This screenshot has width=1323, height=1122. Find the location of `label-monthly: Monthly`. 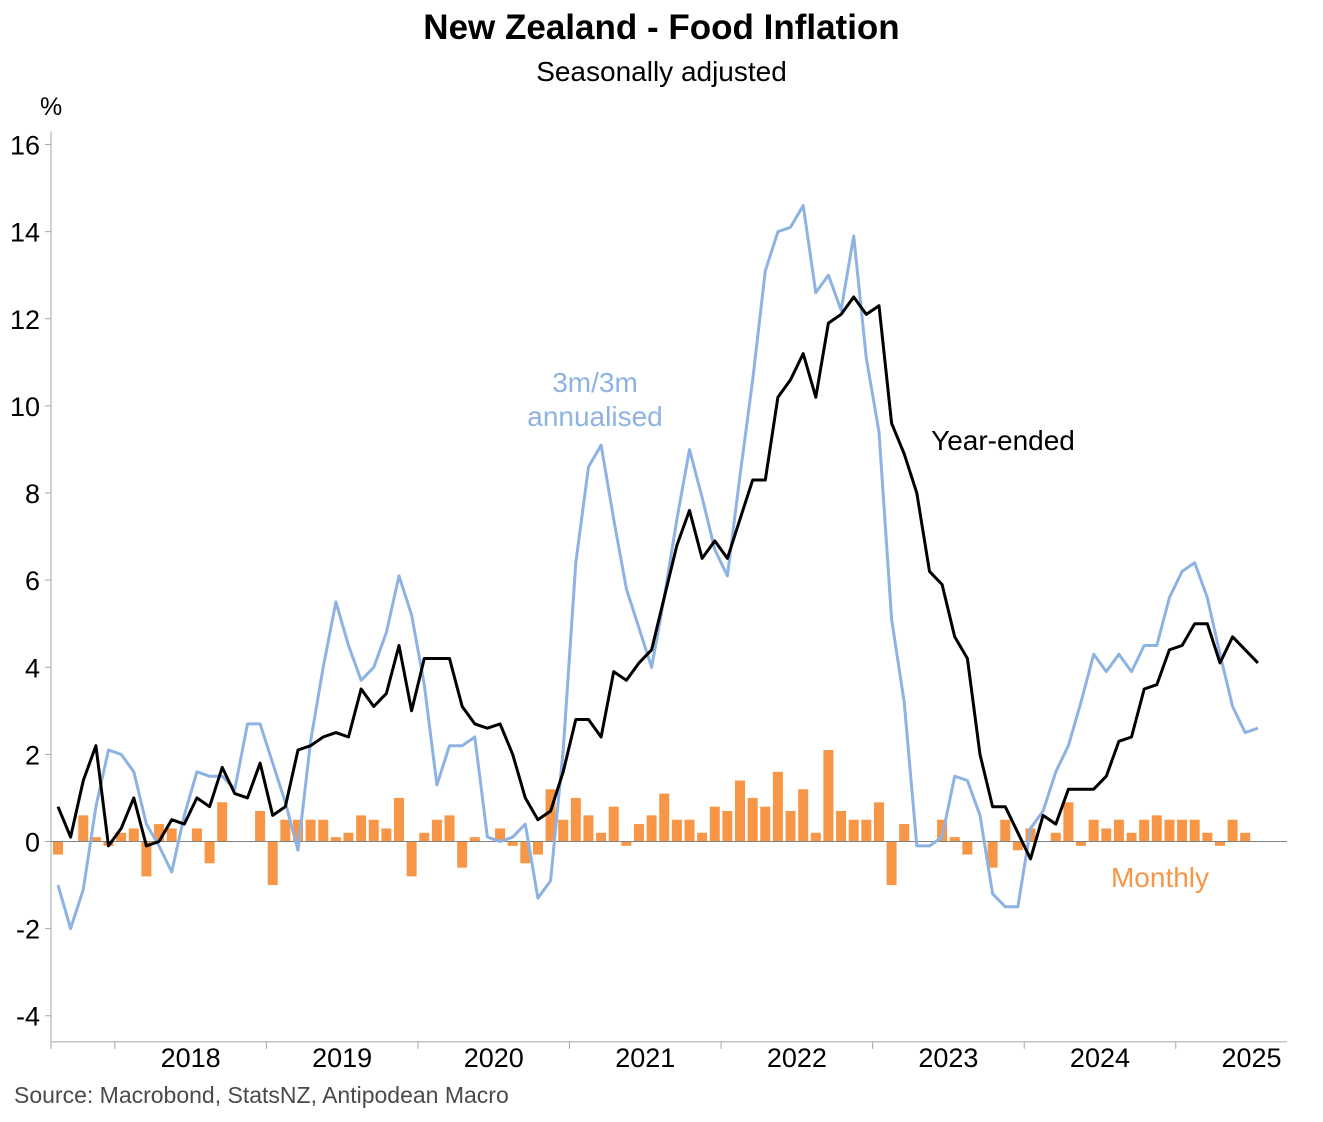

label-monthly: Monthly is located at coordinates (1160, 877).